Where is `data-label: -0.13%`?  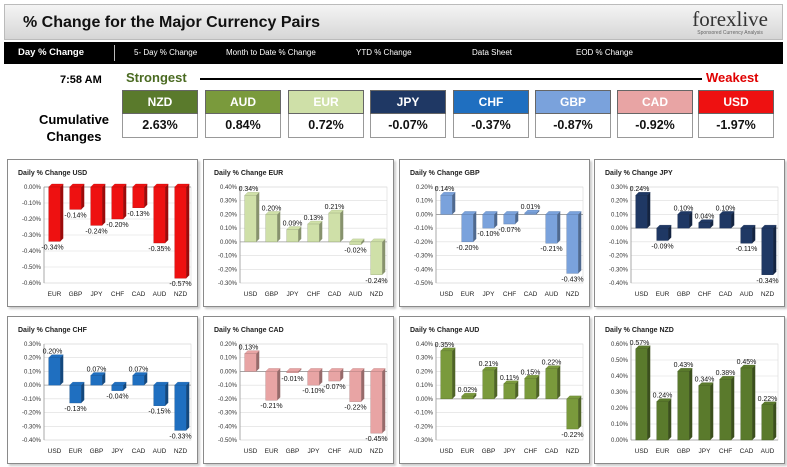 data-label: -0.13% is located at coordinates (138, 214).